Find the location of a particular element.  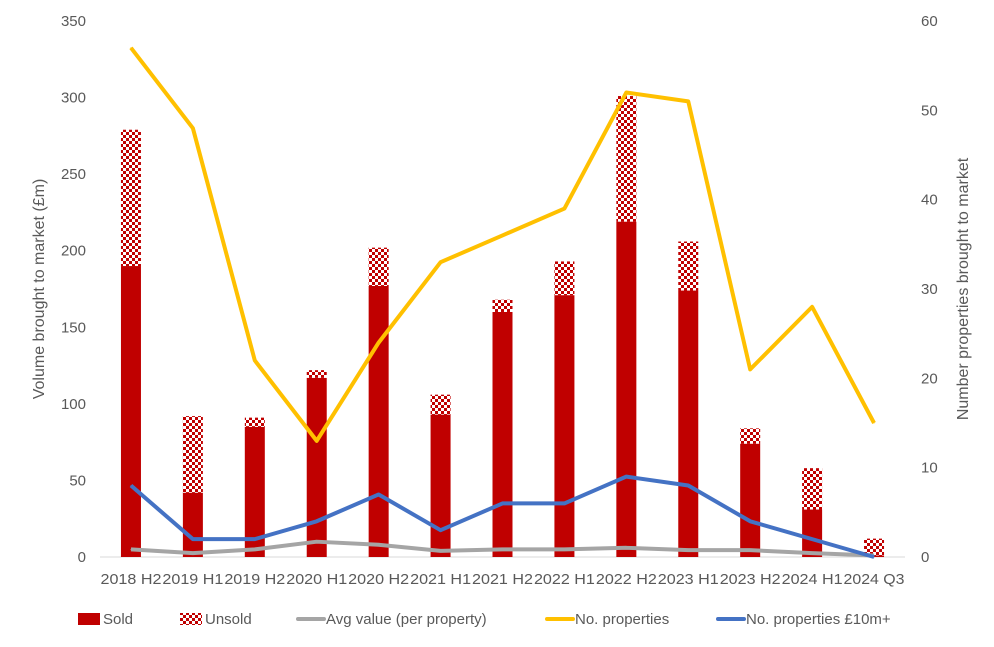

y-tick-label: 0 is located at coordinates (82, 557).